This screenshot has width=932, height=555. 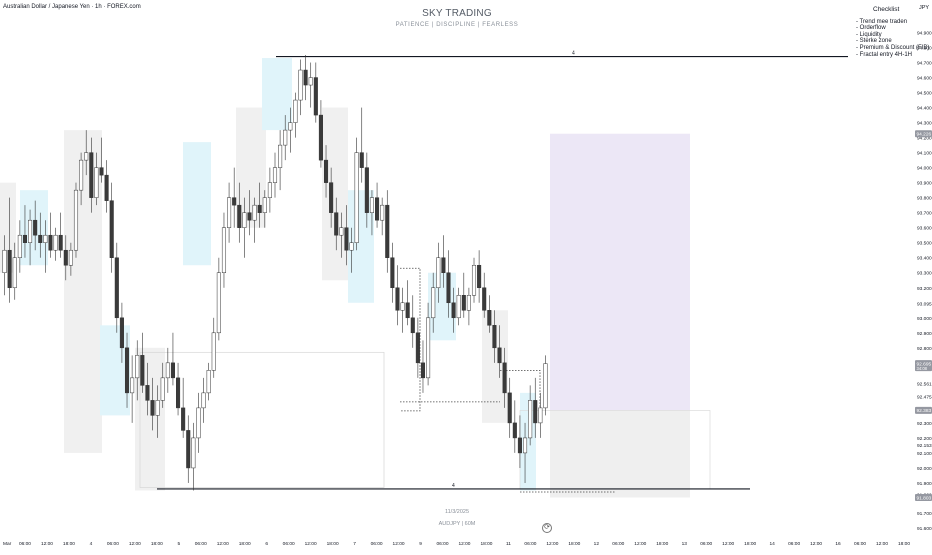 I want to click on price-tick: 92.800, so click(x=924, y=349).